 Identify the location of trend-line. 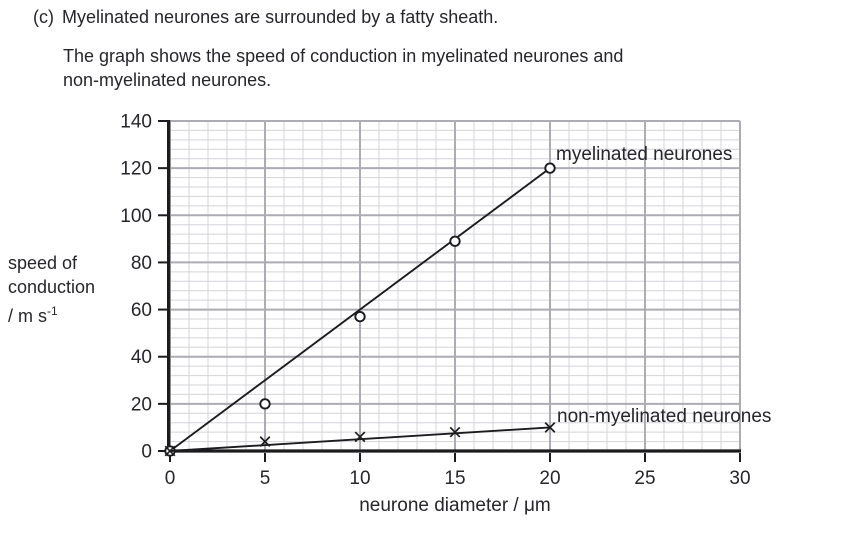
(360, 439).